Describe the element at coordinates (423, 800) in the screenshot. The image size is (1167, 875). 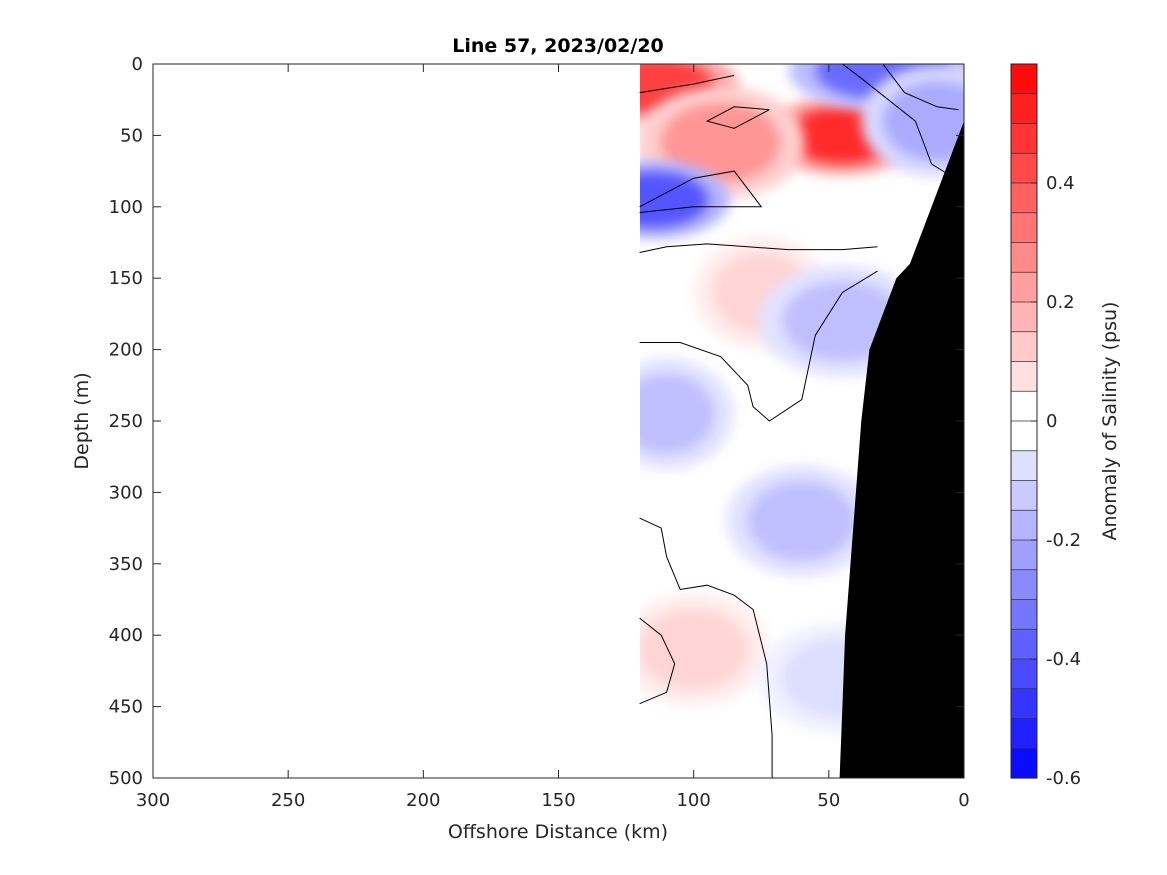
I see `x-tick-label: 200` at that location.